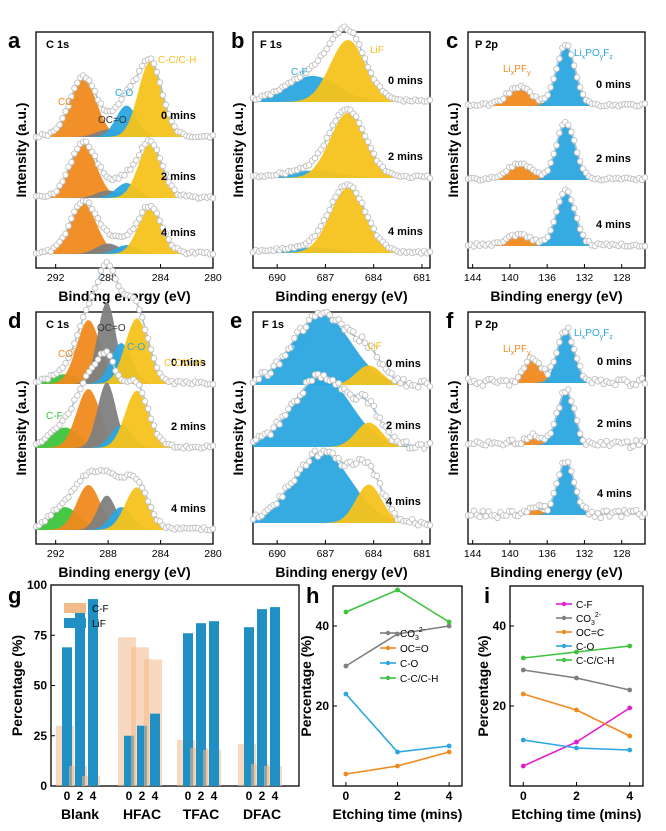 The height and width of the screenshot is (831, 666). I want to click on panel-title: F 1s, so click(271, 45).